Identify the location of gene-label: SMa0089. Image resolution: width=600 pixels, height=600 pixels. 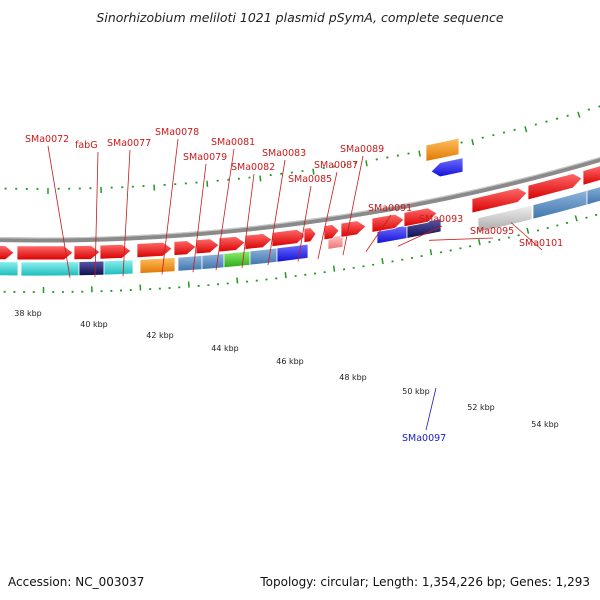
(362, 149).